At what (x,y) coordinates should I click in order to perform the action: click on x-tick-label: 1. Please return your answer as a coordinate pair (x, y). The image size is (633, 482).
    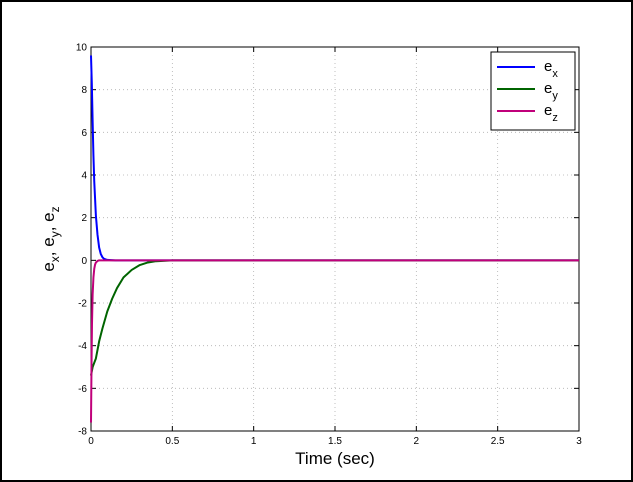
    Looking at the image, I should click on (254, 441).